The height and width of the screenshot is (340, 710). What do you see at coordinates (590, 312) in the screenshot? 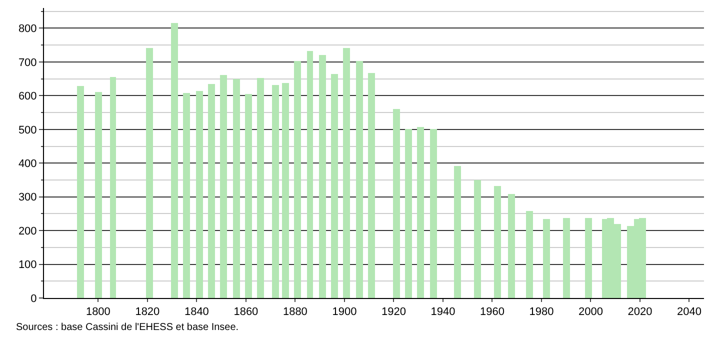
I see `x-tick-label: 2000` at bounding box center [590, 312].